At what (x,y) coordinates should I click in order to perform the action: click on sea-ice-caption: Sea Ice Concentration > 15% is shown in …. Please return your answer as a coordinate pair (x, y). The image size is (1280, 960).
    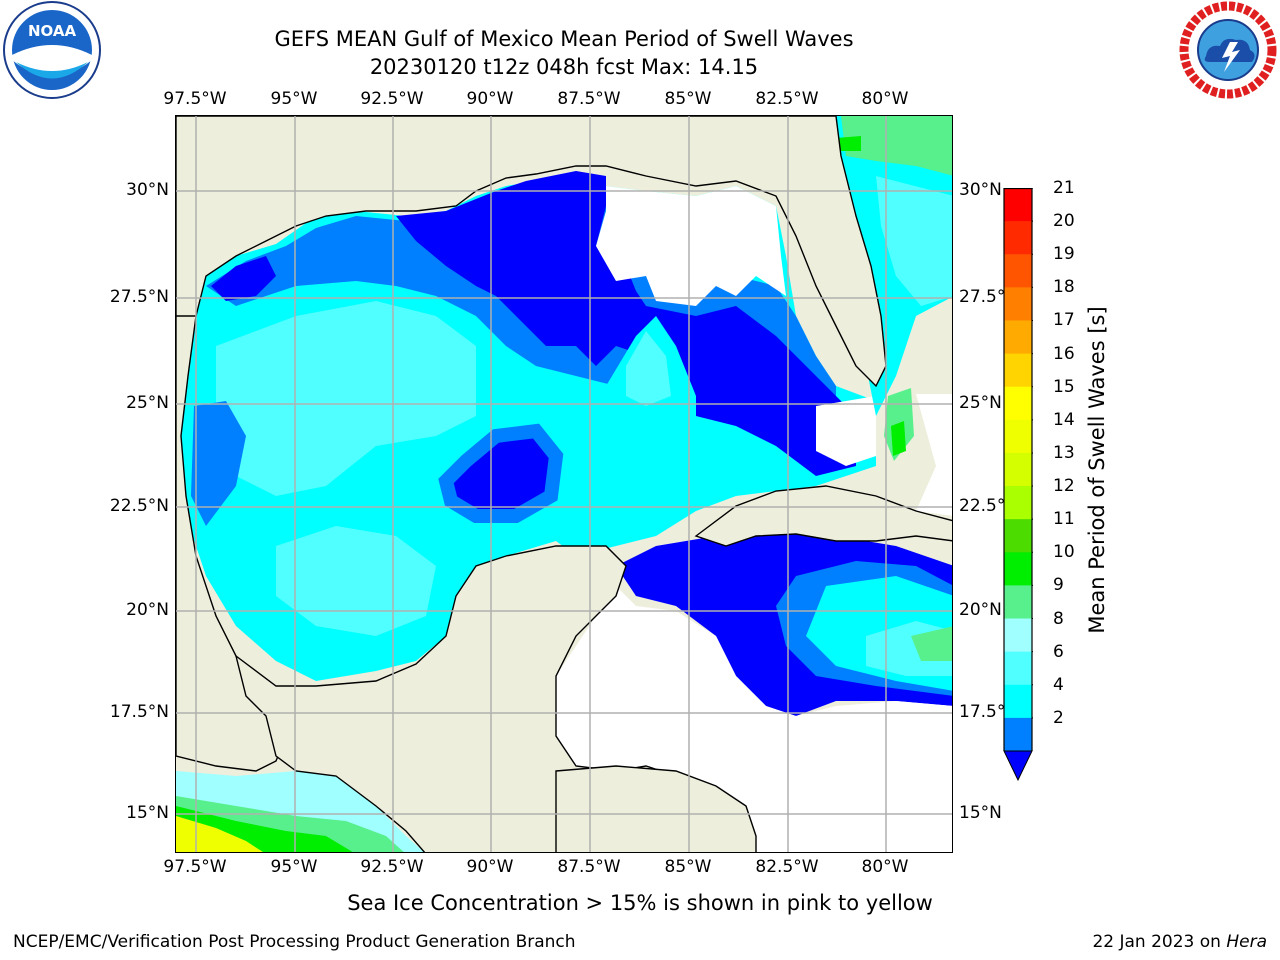
    Looking at the image, I should click on (640, 903).